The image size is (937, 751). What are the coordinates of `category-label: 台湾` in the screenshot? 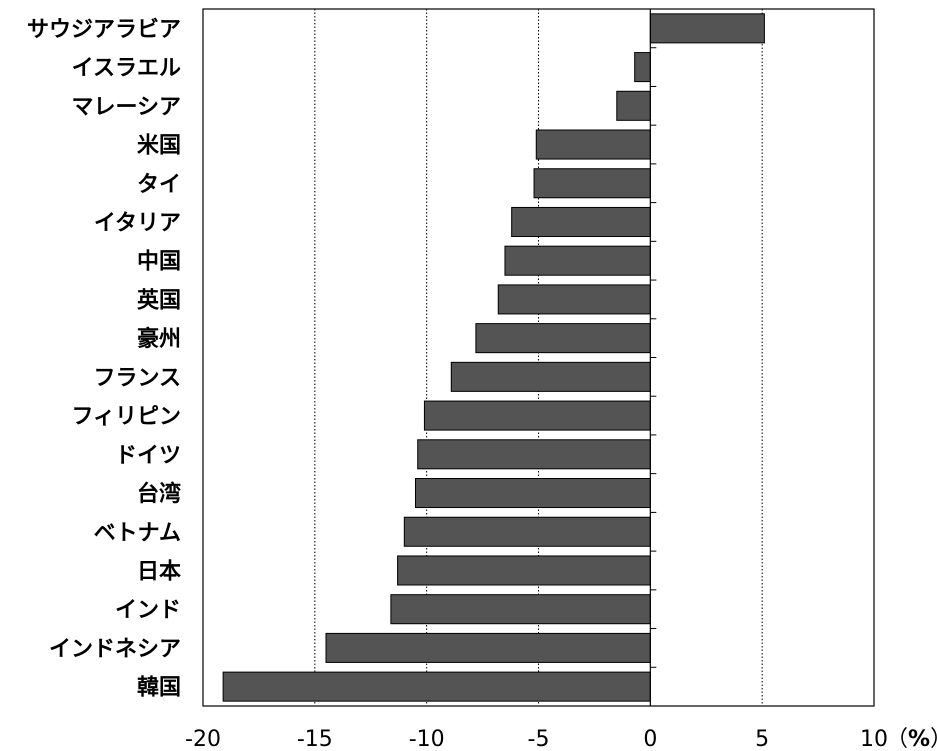 It's located at (159, 494).